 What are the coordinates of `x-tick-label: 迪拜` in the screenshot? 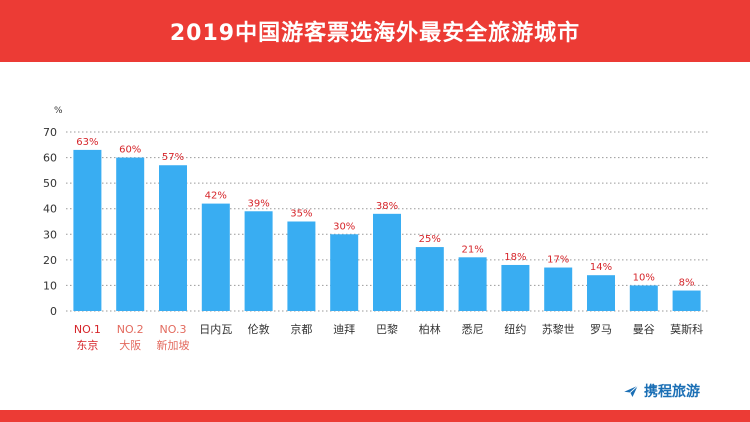 It's located at (344, 329).